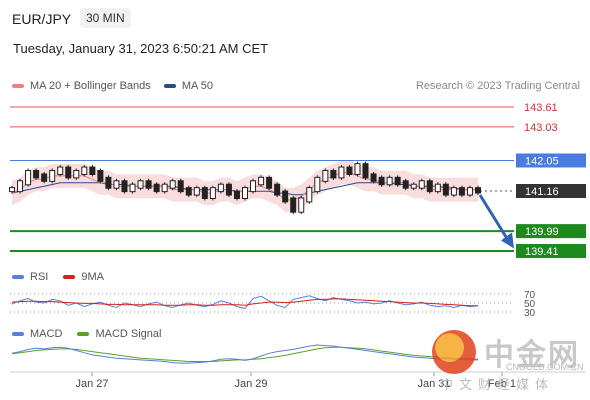  I want to click on symbol-title: EUR/JPY, so click(42, 19).